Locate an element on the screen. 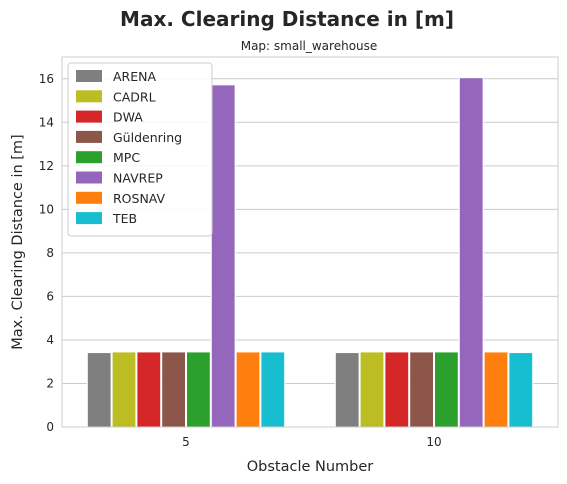 The image size is (567, 484). y-tick-label: 0 is located at coordinates (50, 427).